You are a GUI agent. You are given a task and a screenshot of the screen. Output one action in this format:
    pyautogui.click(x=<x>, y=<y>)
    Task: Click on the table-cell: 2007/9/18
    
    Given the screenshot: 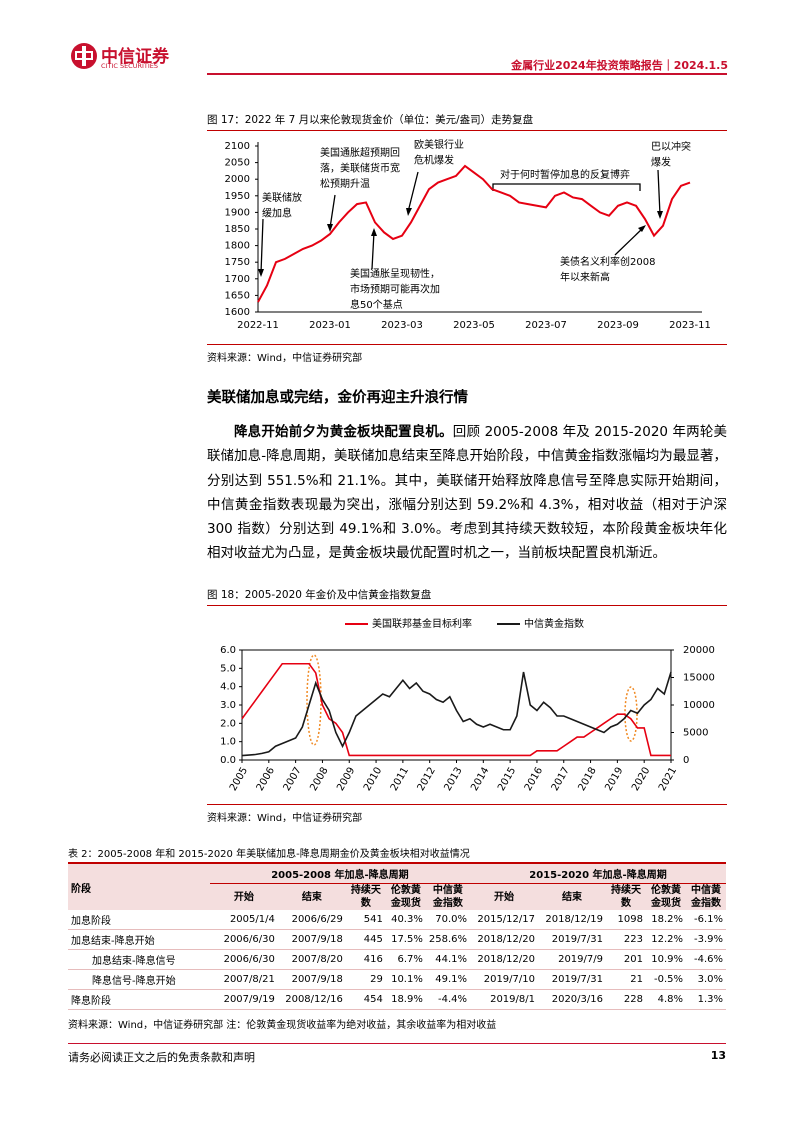 What is the action you would take?
    pyautogui.click(x=317, y=979)
    